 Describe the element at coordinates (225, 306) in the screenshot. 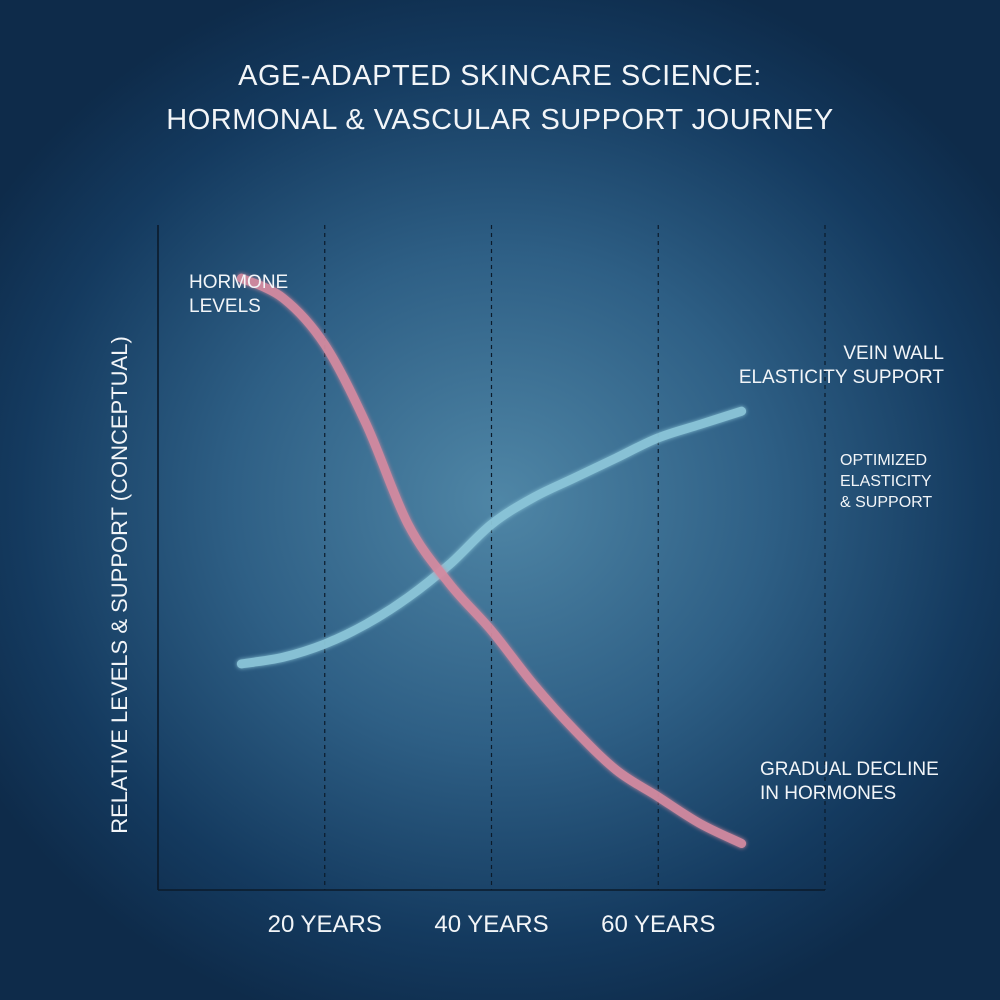

I see `annotation-hormone-levels-line-2: LEVELS` at that location.